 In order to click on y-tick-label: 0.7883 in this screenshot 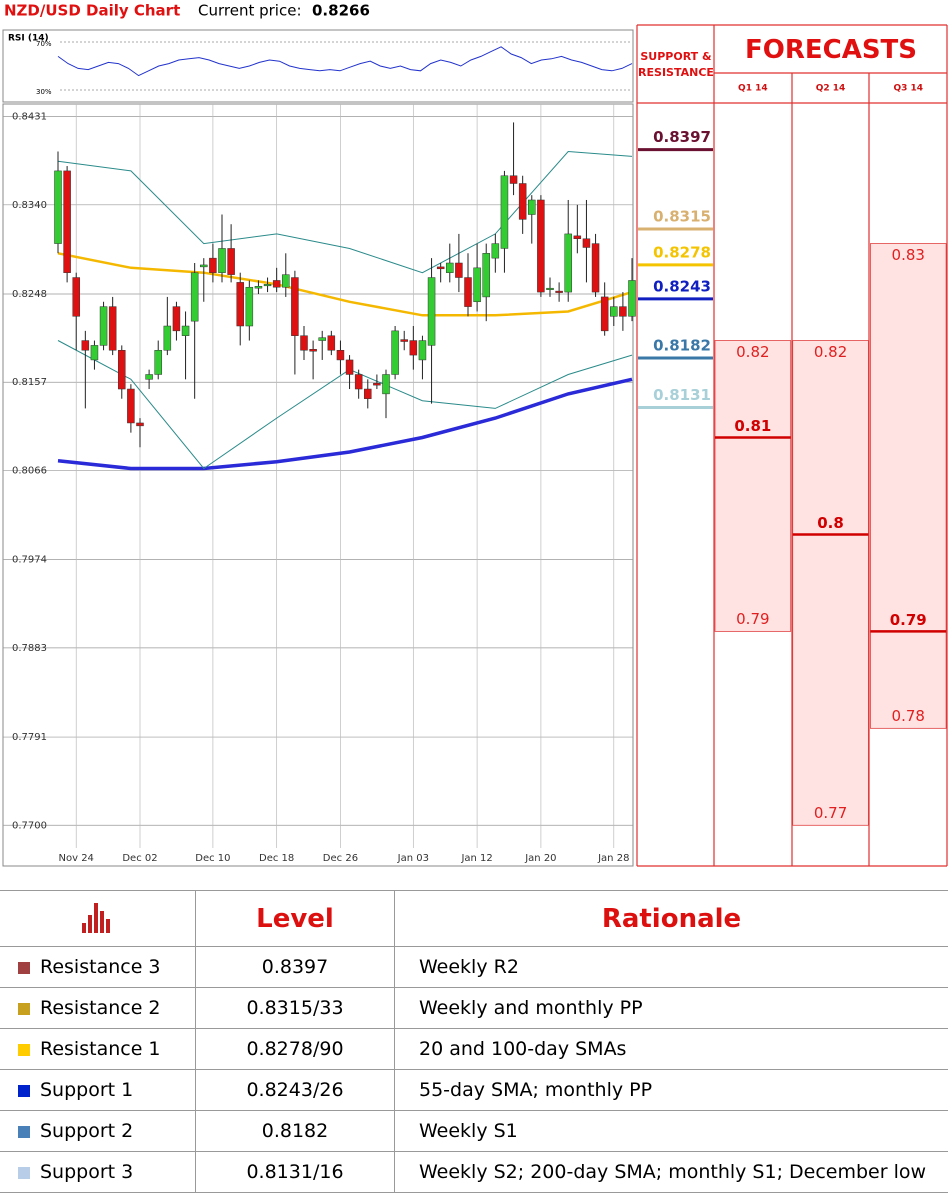, I will do `click(29, 648)`.